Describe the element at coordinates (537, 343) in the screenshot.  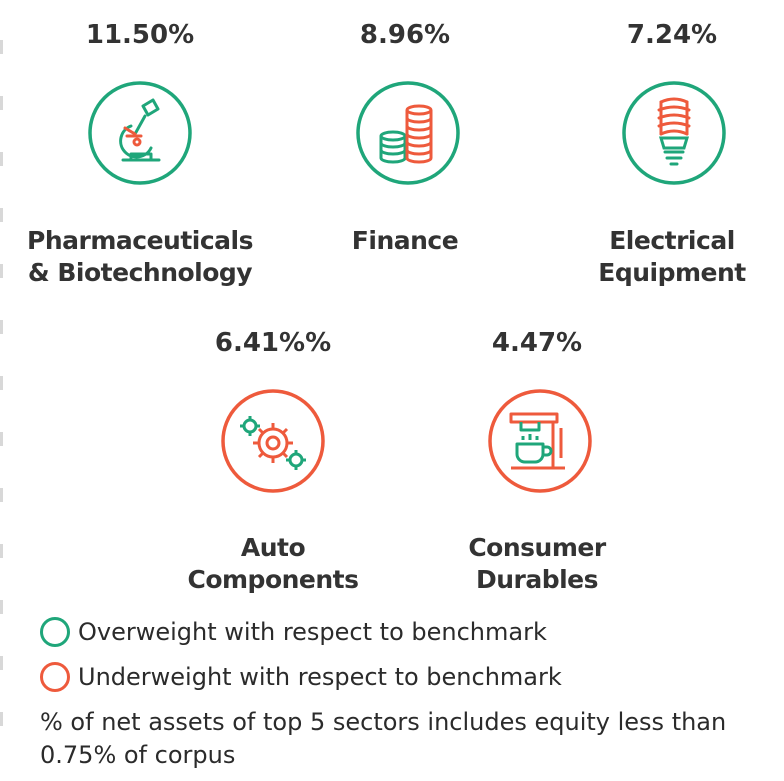
I see `sector-percent: 4.47%` at that location.